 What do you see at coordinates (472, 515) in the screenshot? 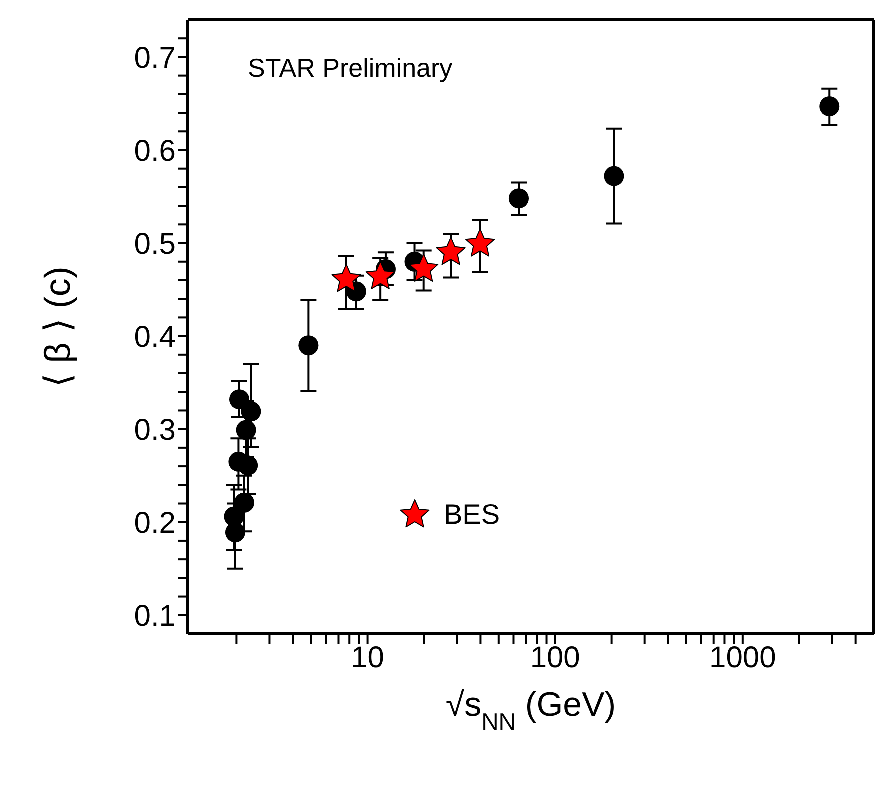
I see `legend-label: BES` at bounding box center [472, 515].